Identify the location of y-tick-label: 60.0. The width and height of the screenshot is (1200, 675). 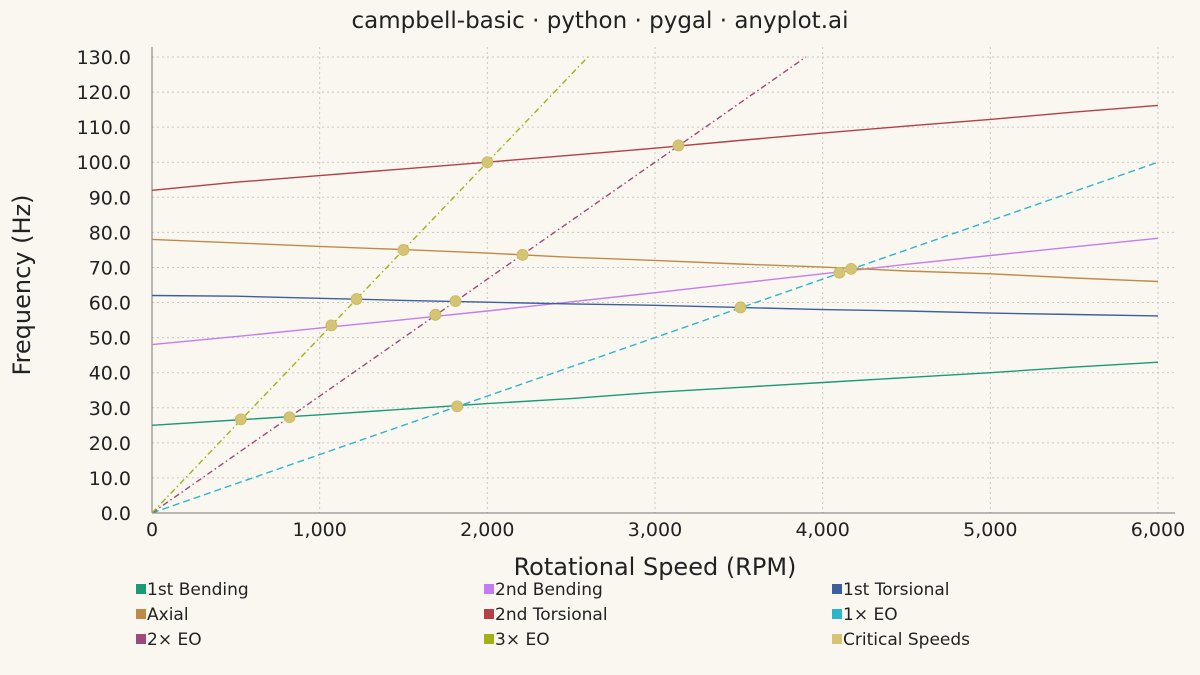
(110, 304).